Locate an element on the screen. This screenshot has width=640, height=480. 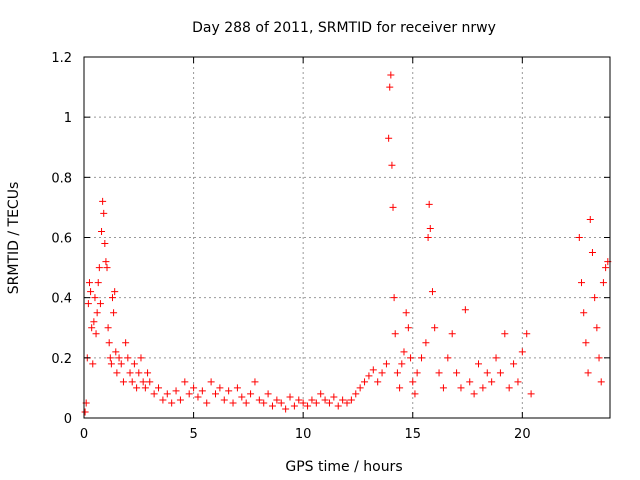
x-tick-label: 10 is located at coordinates (303, 434).